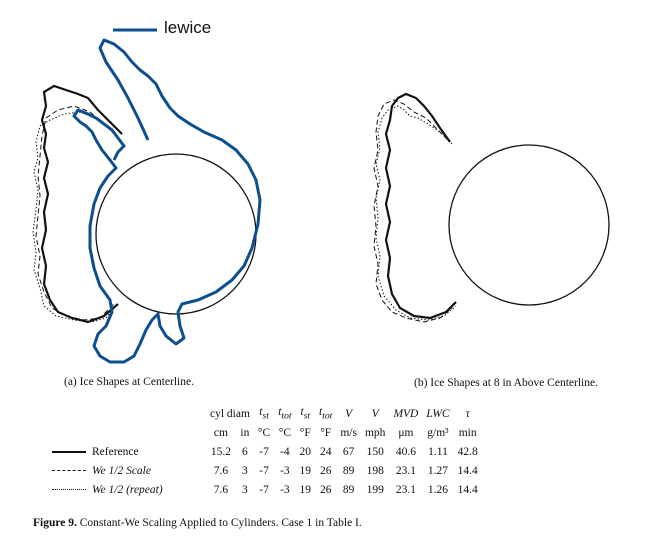 The height and width of the screenshot is (547, 657). Describe the element at coordinates (326, 413) in the screenshot. I see `header-ttot-f: ttot` at that location.